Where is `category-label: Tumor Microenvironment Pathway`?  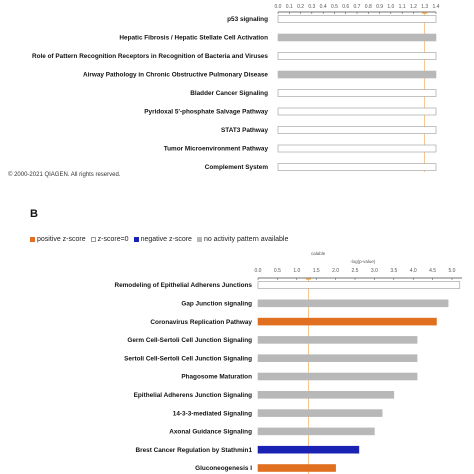
category-label: Tumor Microenvironment Pathway is located at coordinates (216, 149).